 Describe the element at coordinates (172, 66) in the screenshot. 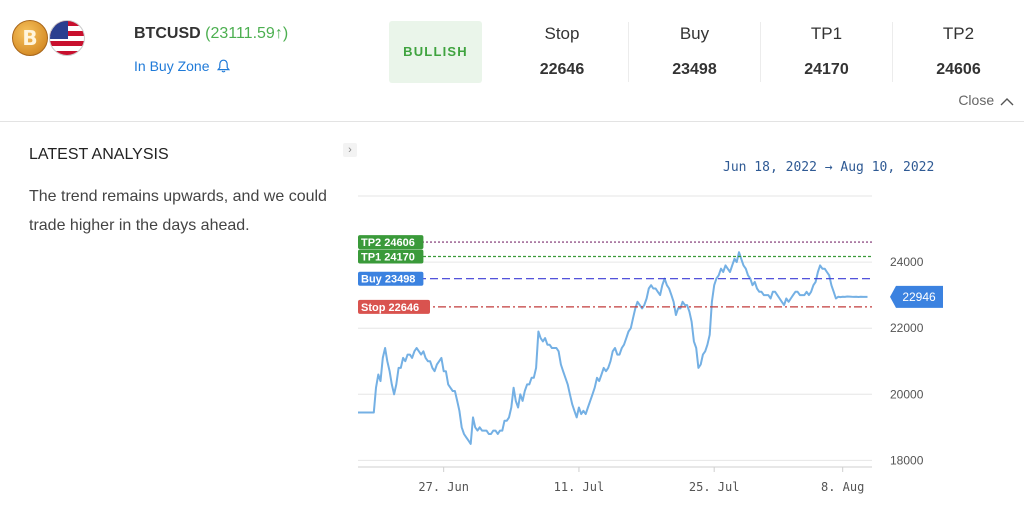

I see `zone-label: In Buy Zone` at that location.